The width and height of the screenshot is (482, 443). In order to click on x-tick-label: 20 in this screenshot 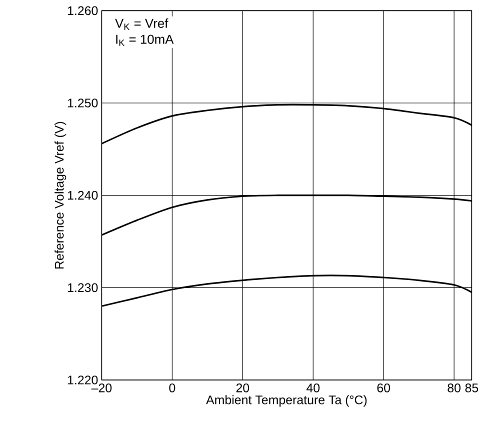, I will do `click(243, 388)`.